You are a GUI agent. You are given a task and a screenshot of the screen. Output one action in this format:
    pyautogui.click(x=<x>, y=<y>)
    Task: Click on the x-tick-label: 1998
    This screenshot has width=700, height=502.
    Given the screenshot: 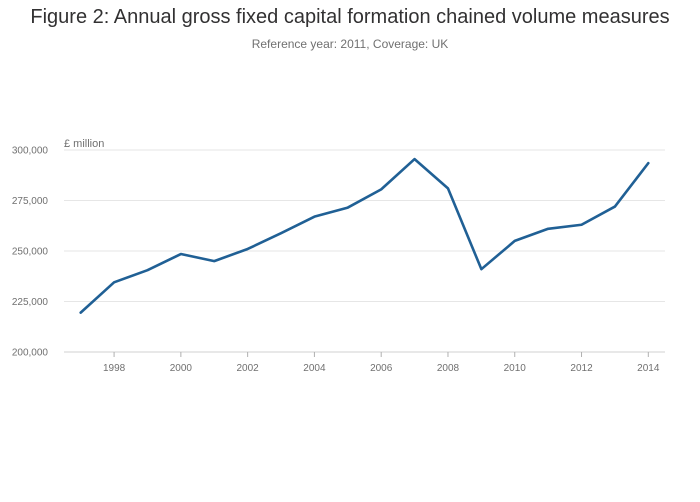 What is the action you would take?
    pyautogui.click(x=114, y=368)
    